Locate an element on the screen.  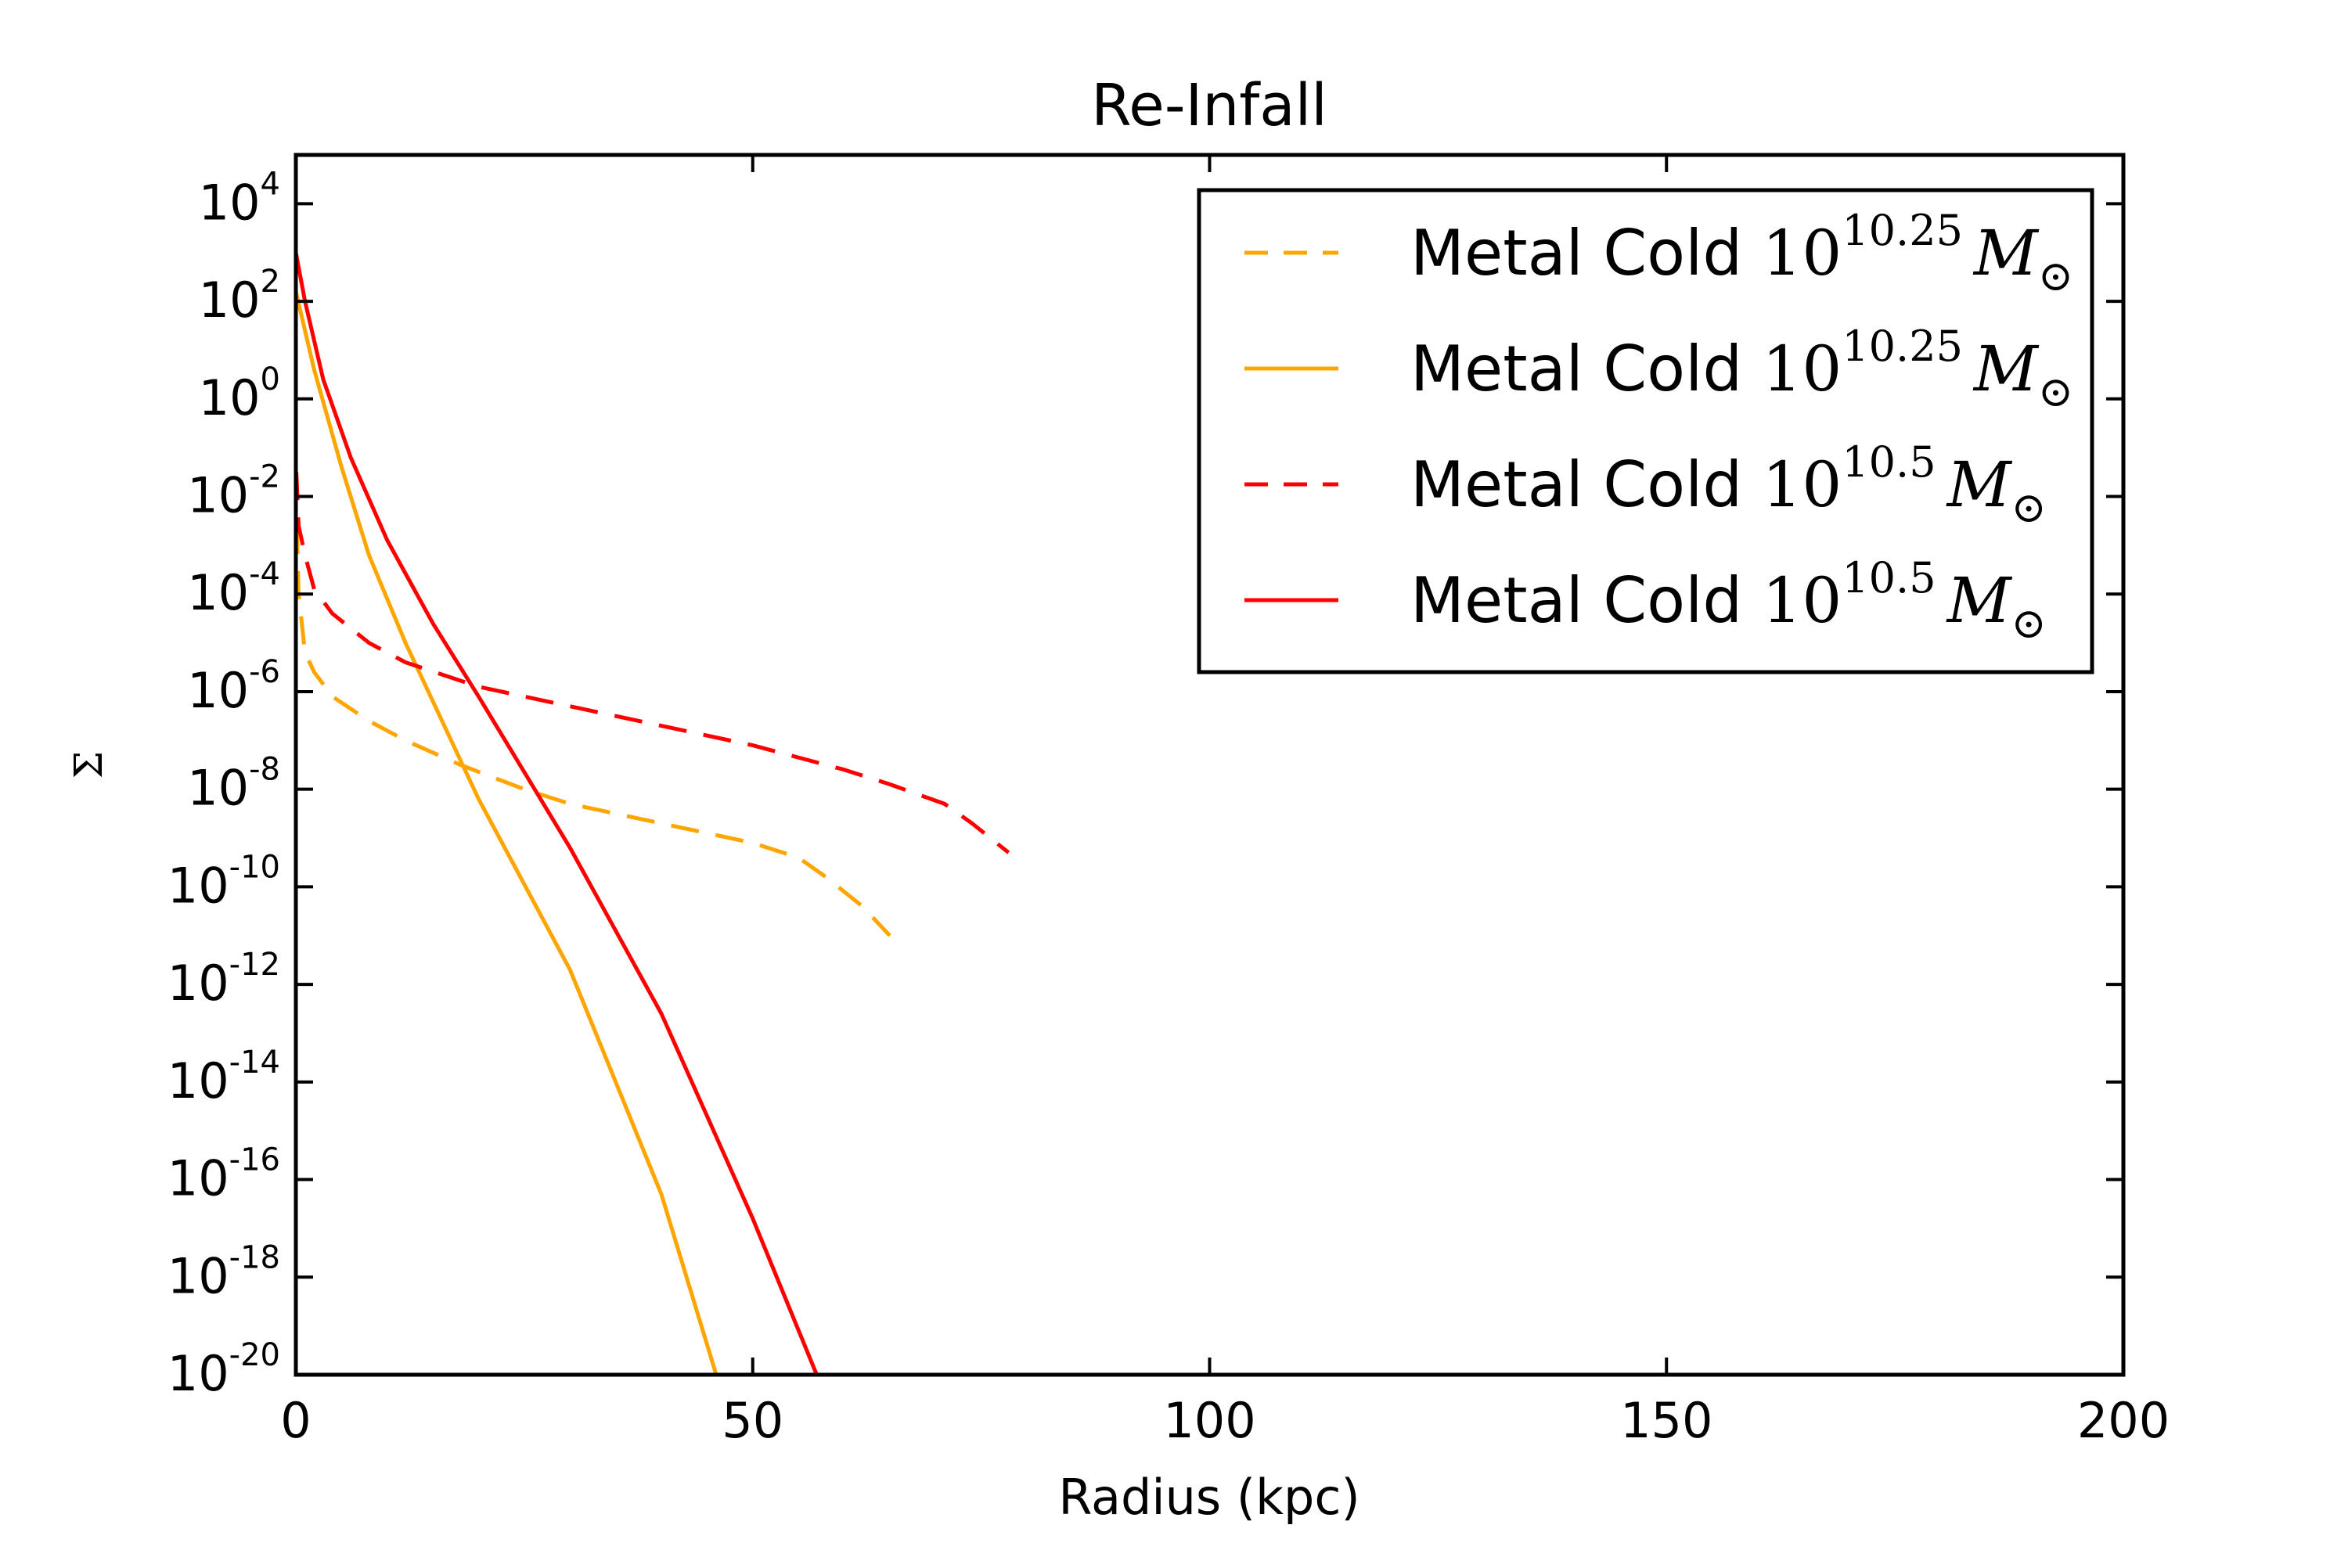
y-tick-label: 10⁰ is located at coordinates (239, 393).